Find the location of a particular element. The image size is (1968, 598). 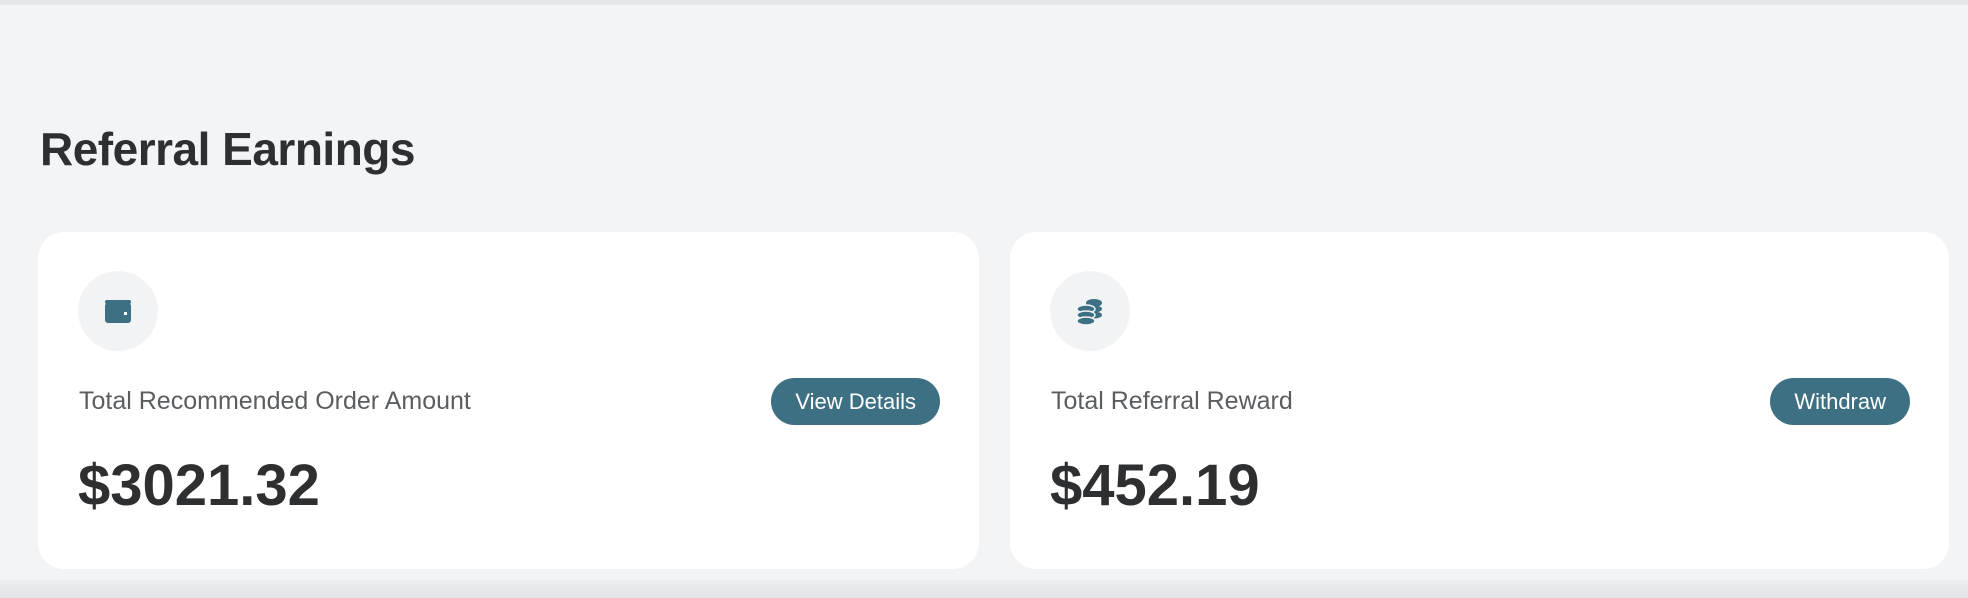

coins-icon is located at coordinates (1090, 311).